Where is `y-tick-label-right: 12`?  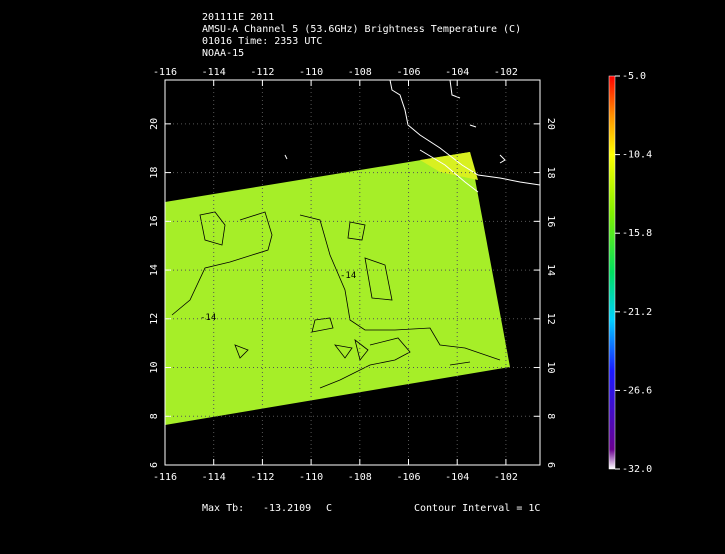 y-tick-label-right: 12 is located at coordinates (550, 319).